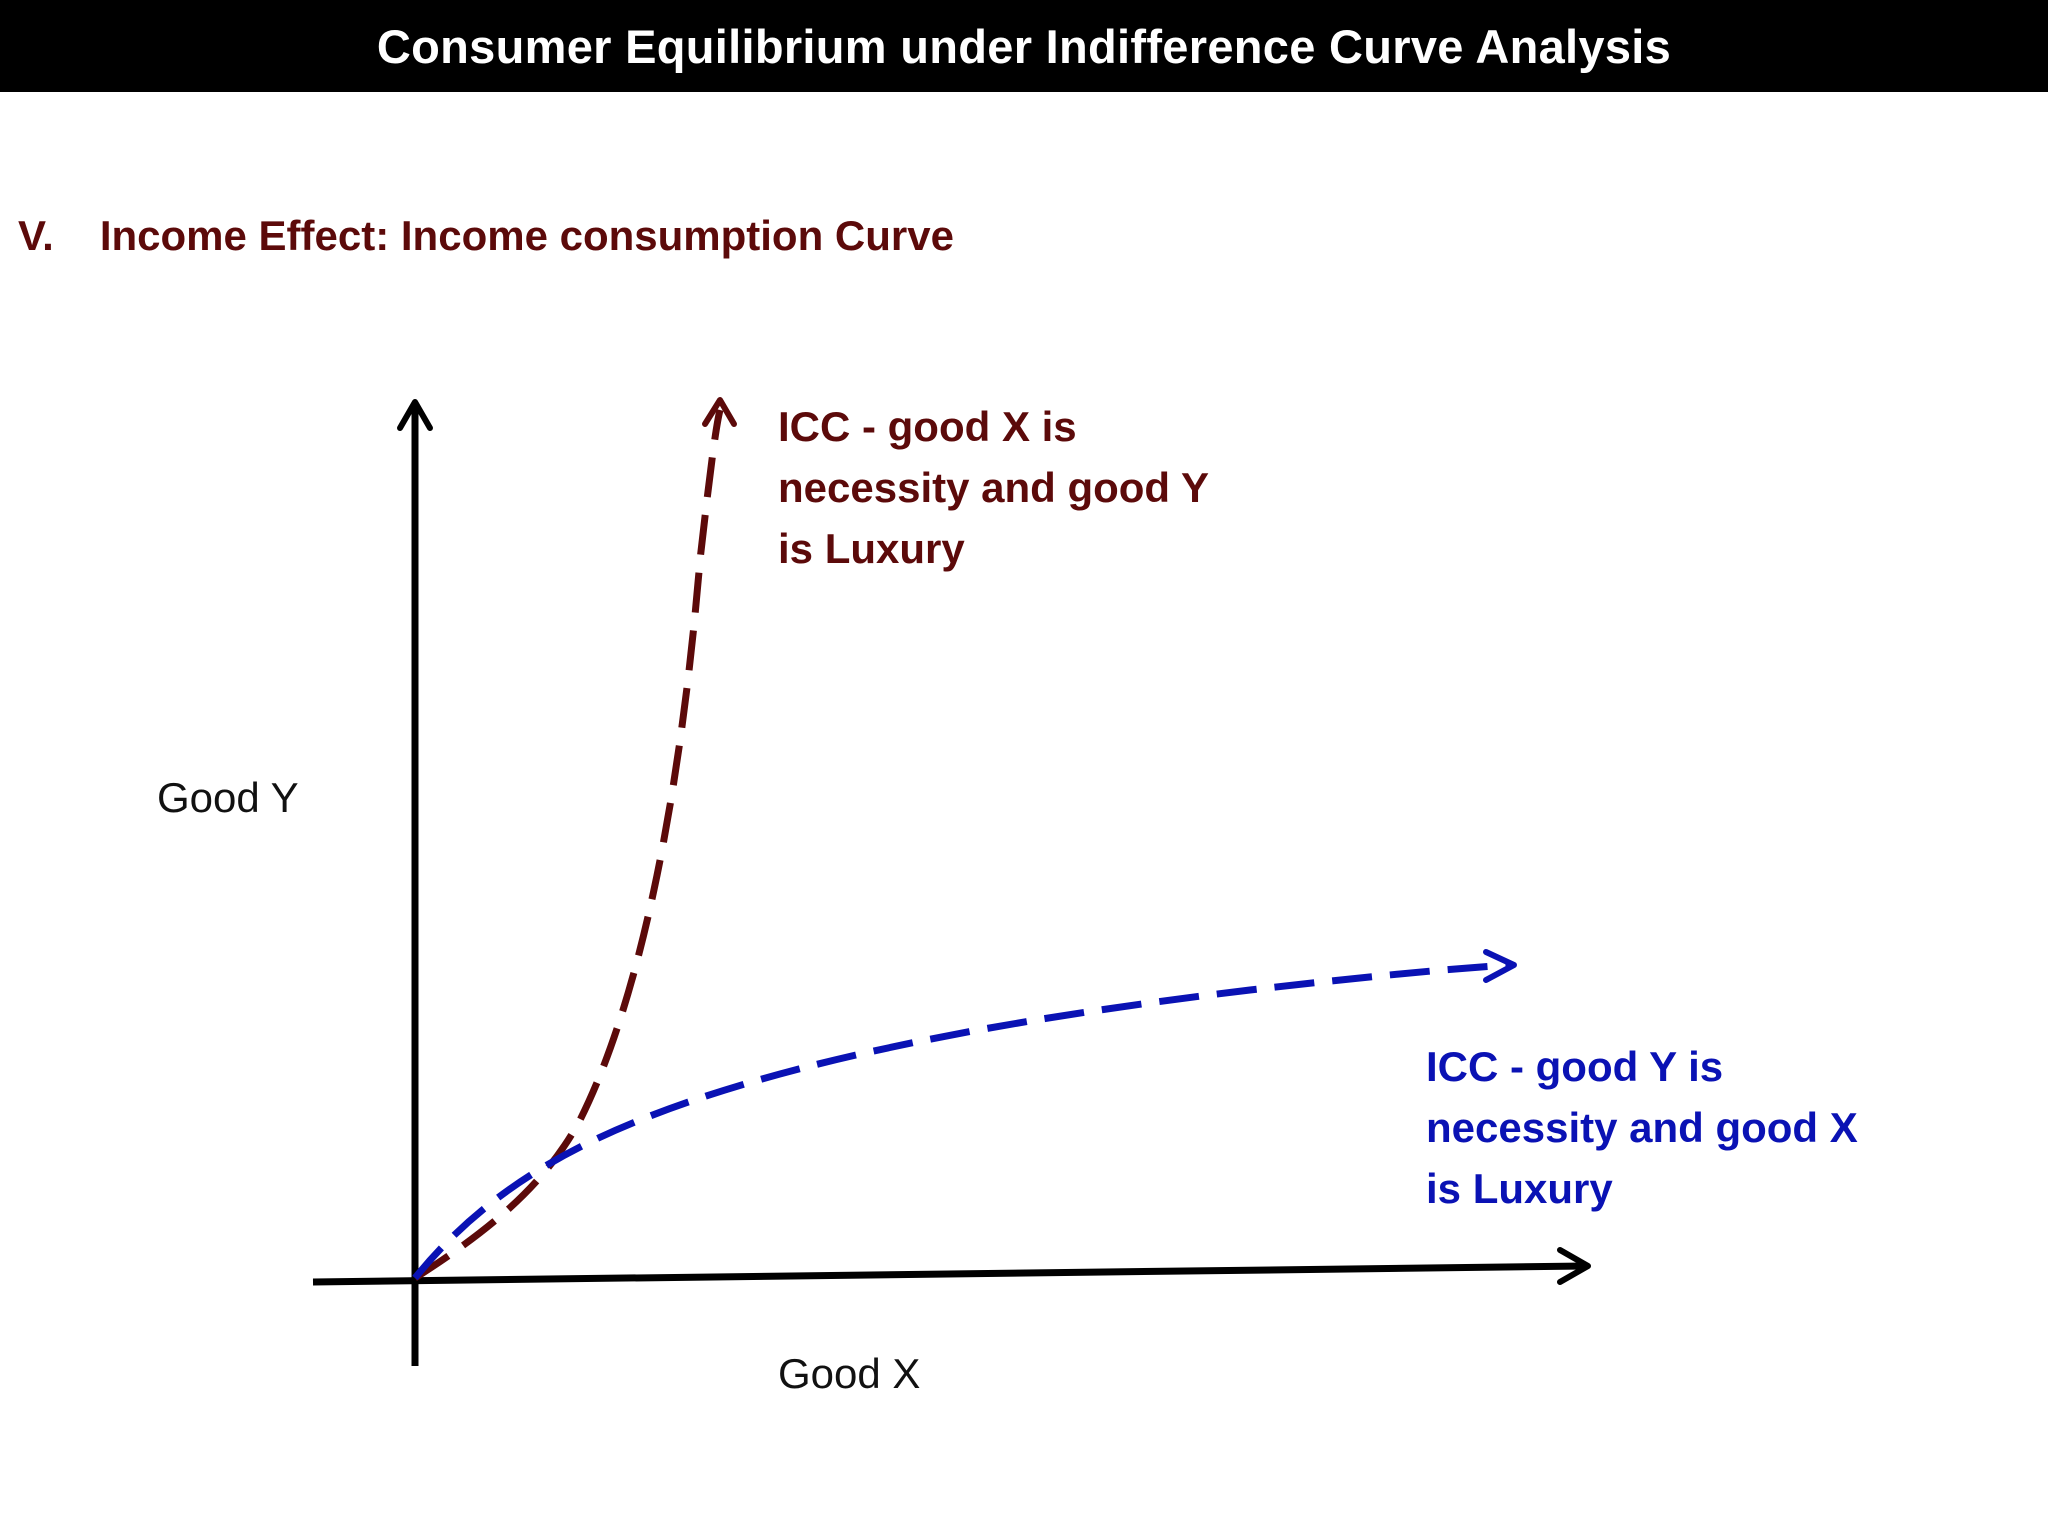 Image resolution: width=2048 pixels, height=1536 pixels. I want to click on x-axis-arrowhead, so click(1574, 1266).